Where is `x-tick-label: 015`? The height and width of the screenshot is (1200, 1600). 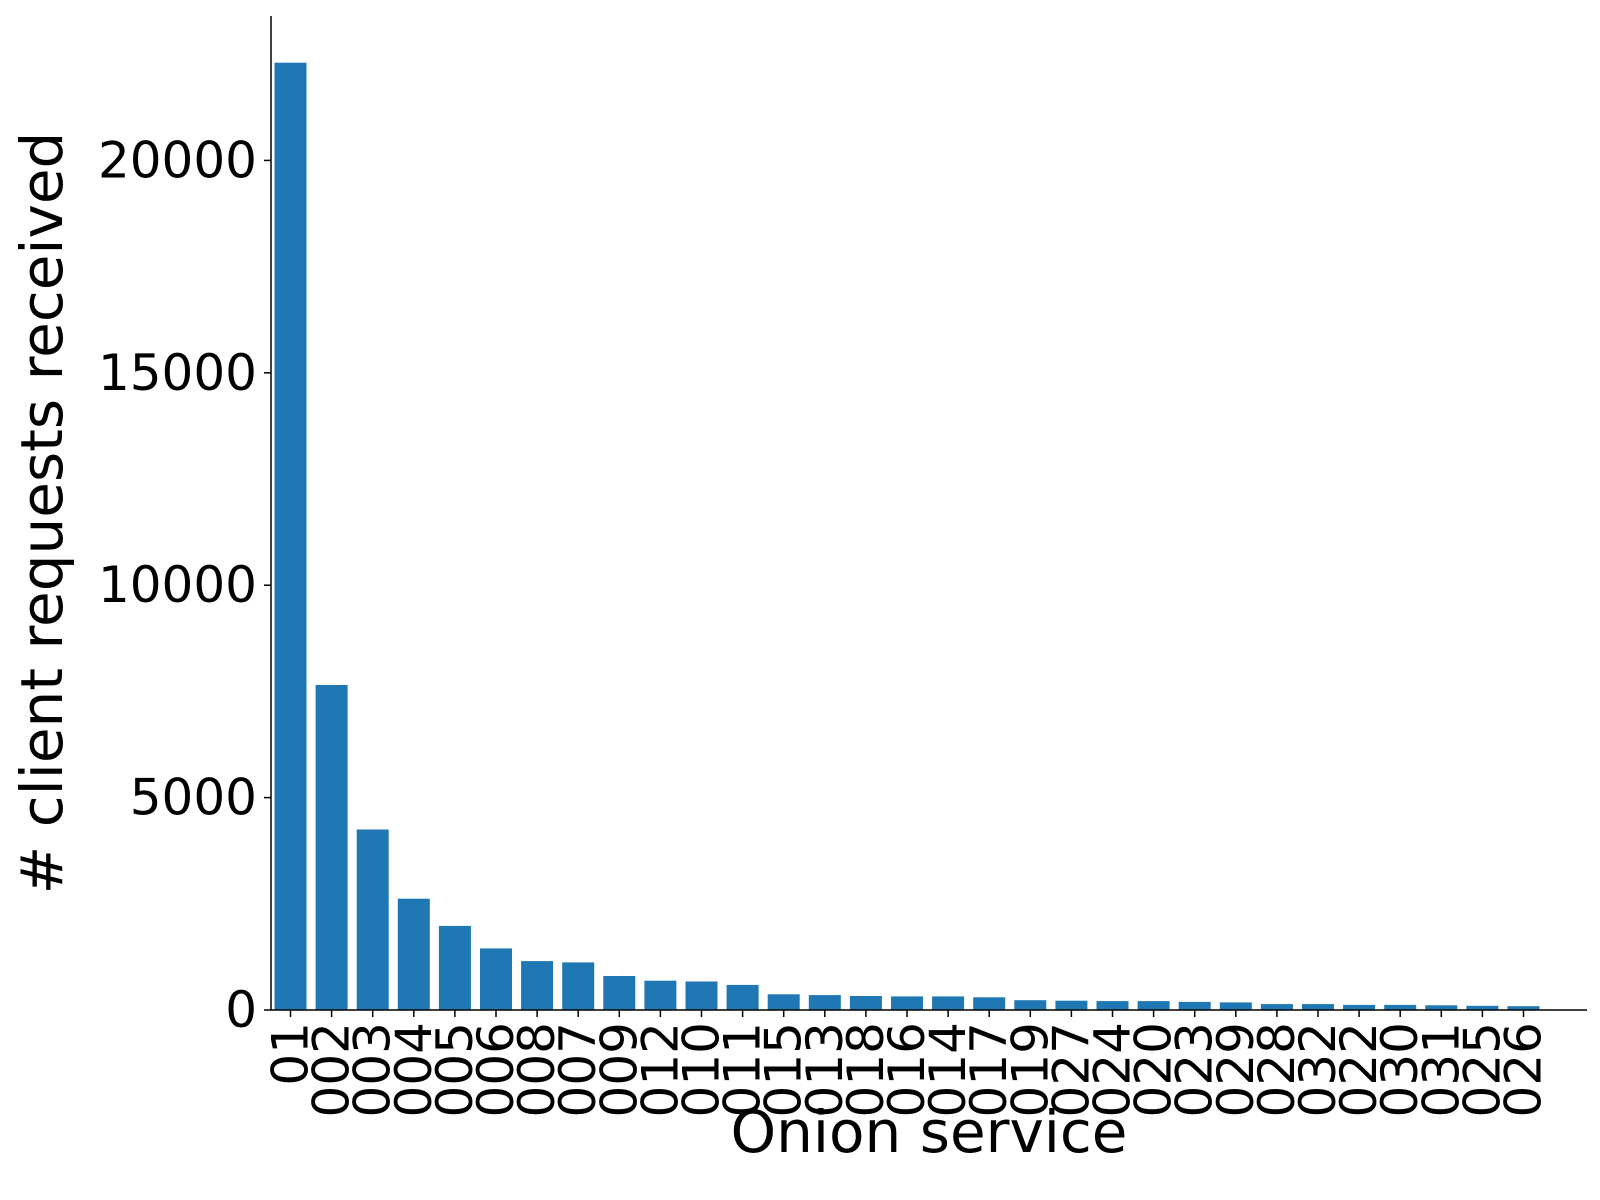
x-tick-label: 015 is located at coordinates (784, 1069).